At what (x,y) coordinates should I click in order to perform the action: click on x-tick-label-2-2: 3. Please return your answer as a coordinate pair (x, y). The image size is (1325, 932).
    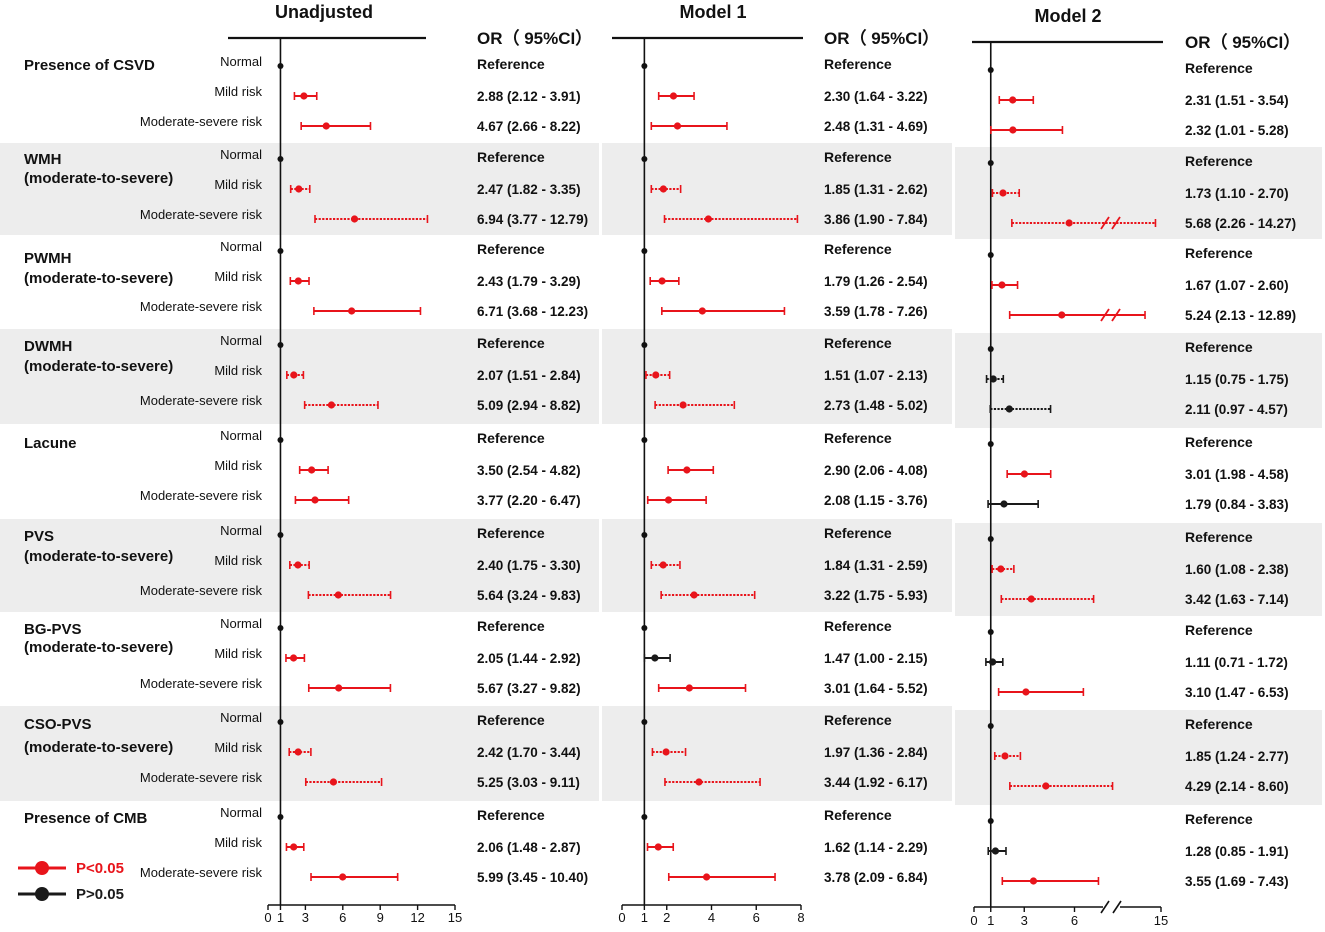
    Looking at the image, I should click on (1024, 920).